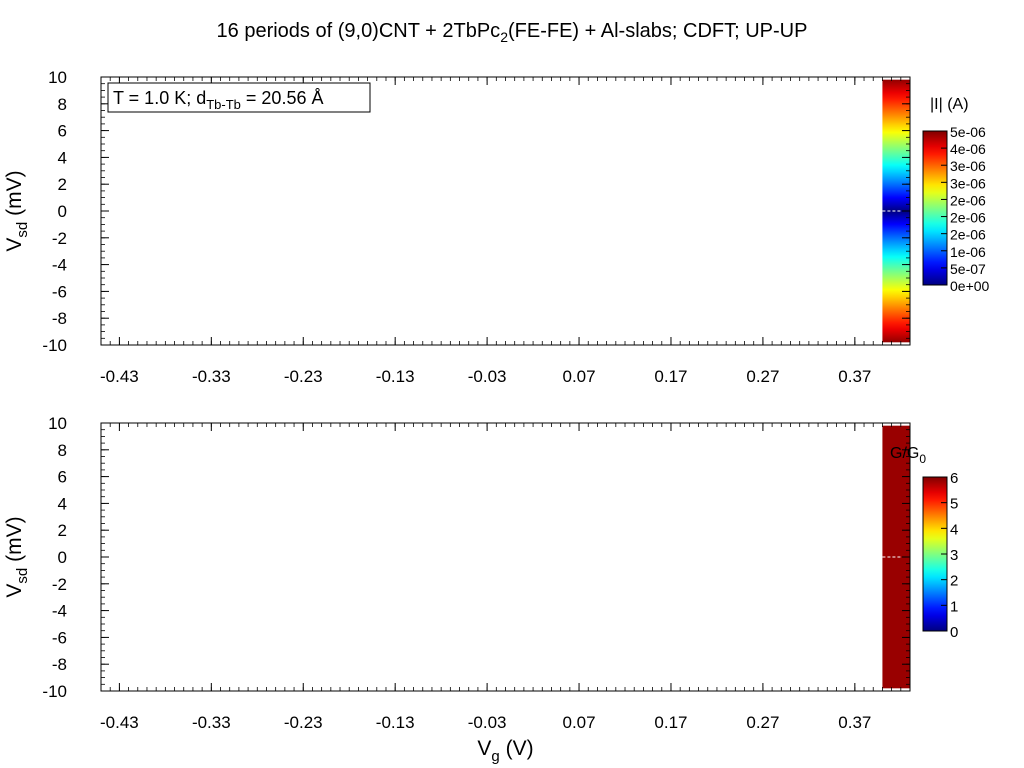 The width and height of the screenshot is (1024, 768). What do you see at coordinates (968, 269) in the screenshot?
I see `colorbar-tick-label: 5e-07` at bounding box center [968, 269].